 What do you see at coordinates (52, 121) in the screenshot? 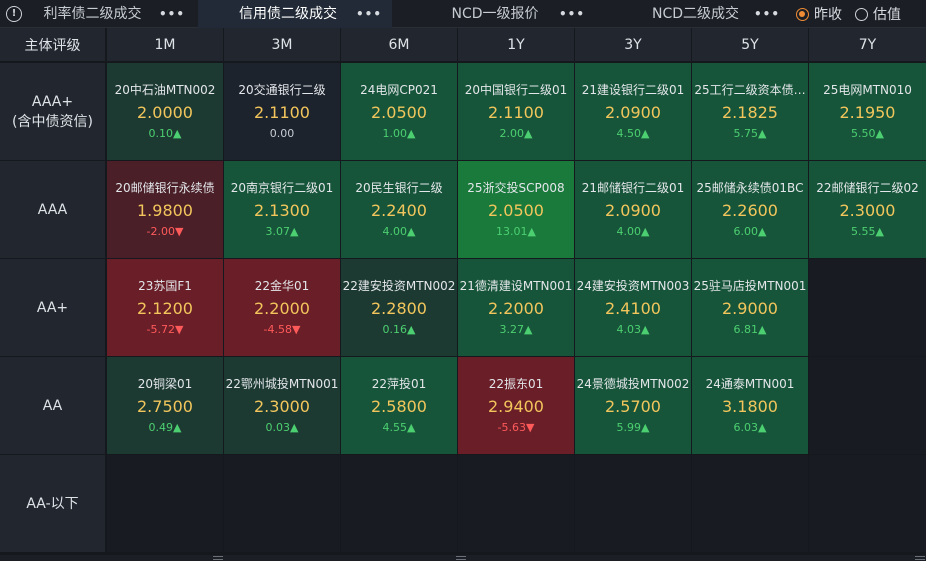
I see `rating-sublabel: (含中债资信)` at bounding box center [52, 121].